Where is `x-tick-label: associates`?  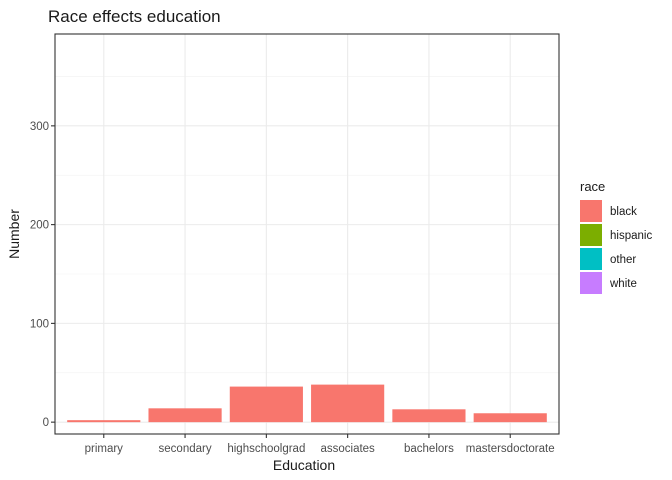 x-tick-label: associates is located at coordinates (347, 449).